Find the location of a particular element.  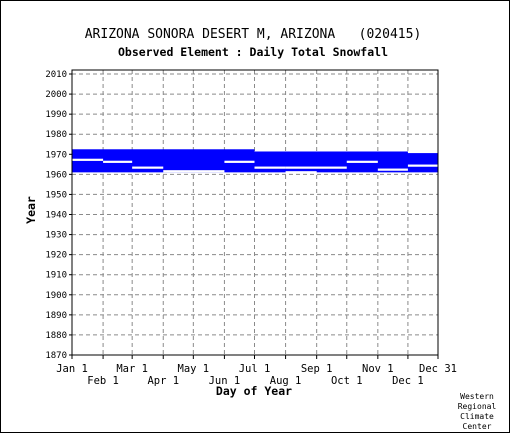

y-tick-label: 1980 is located at coordinates (56, 135).